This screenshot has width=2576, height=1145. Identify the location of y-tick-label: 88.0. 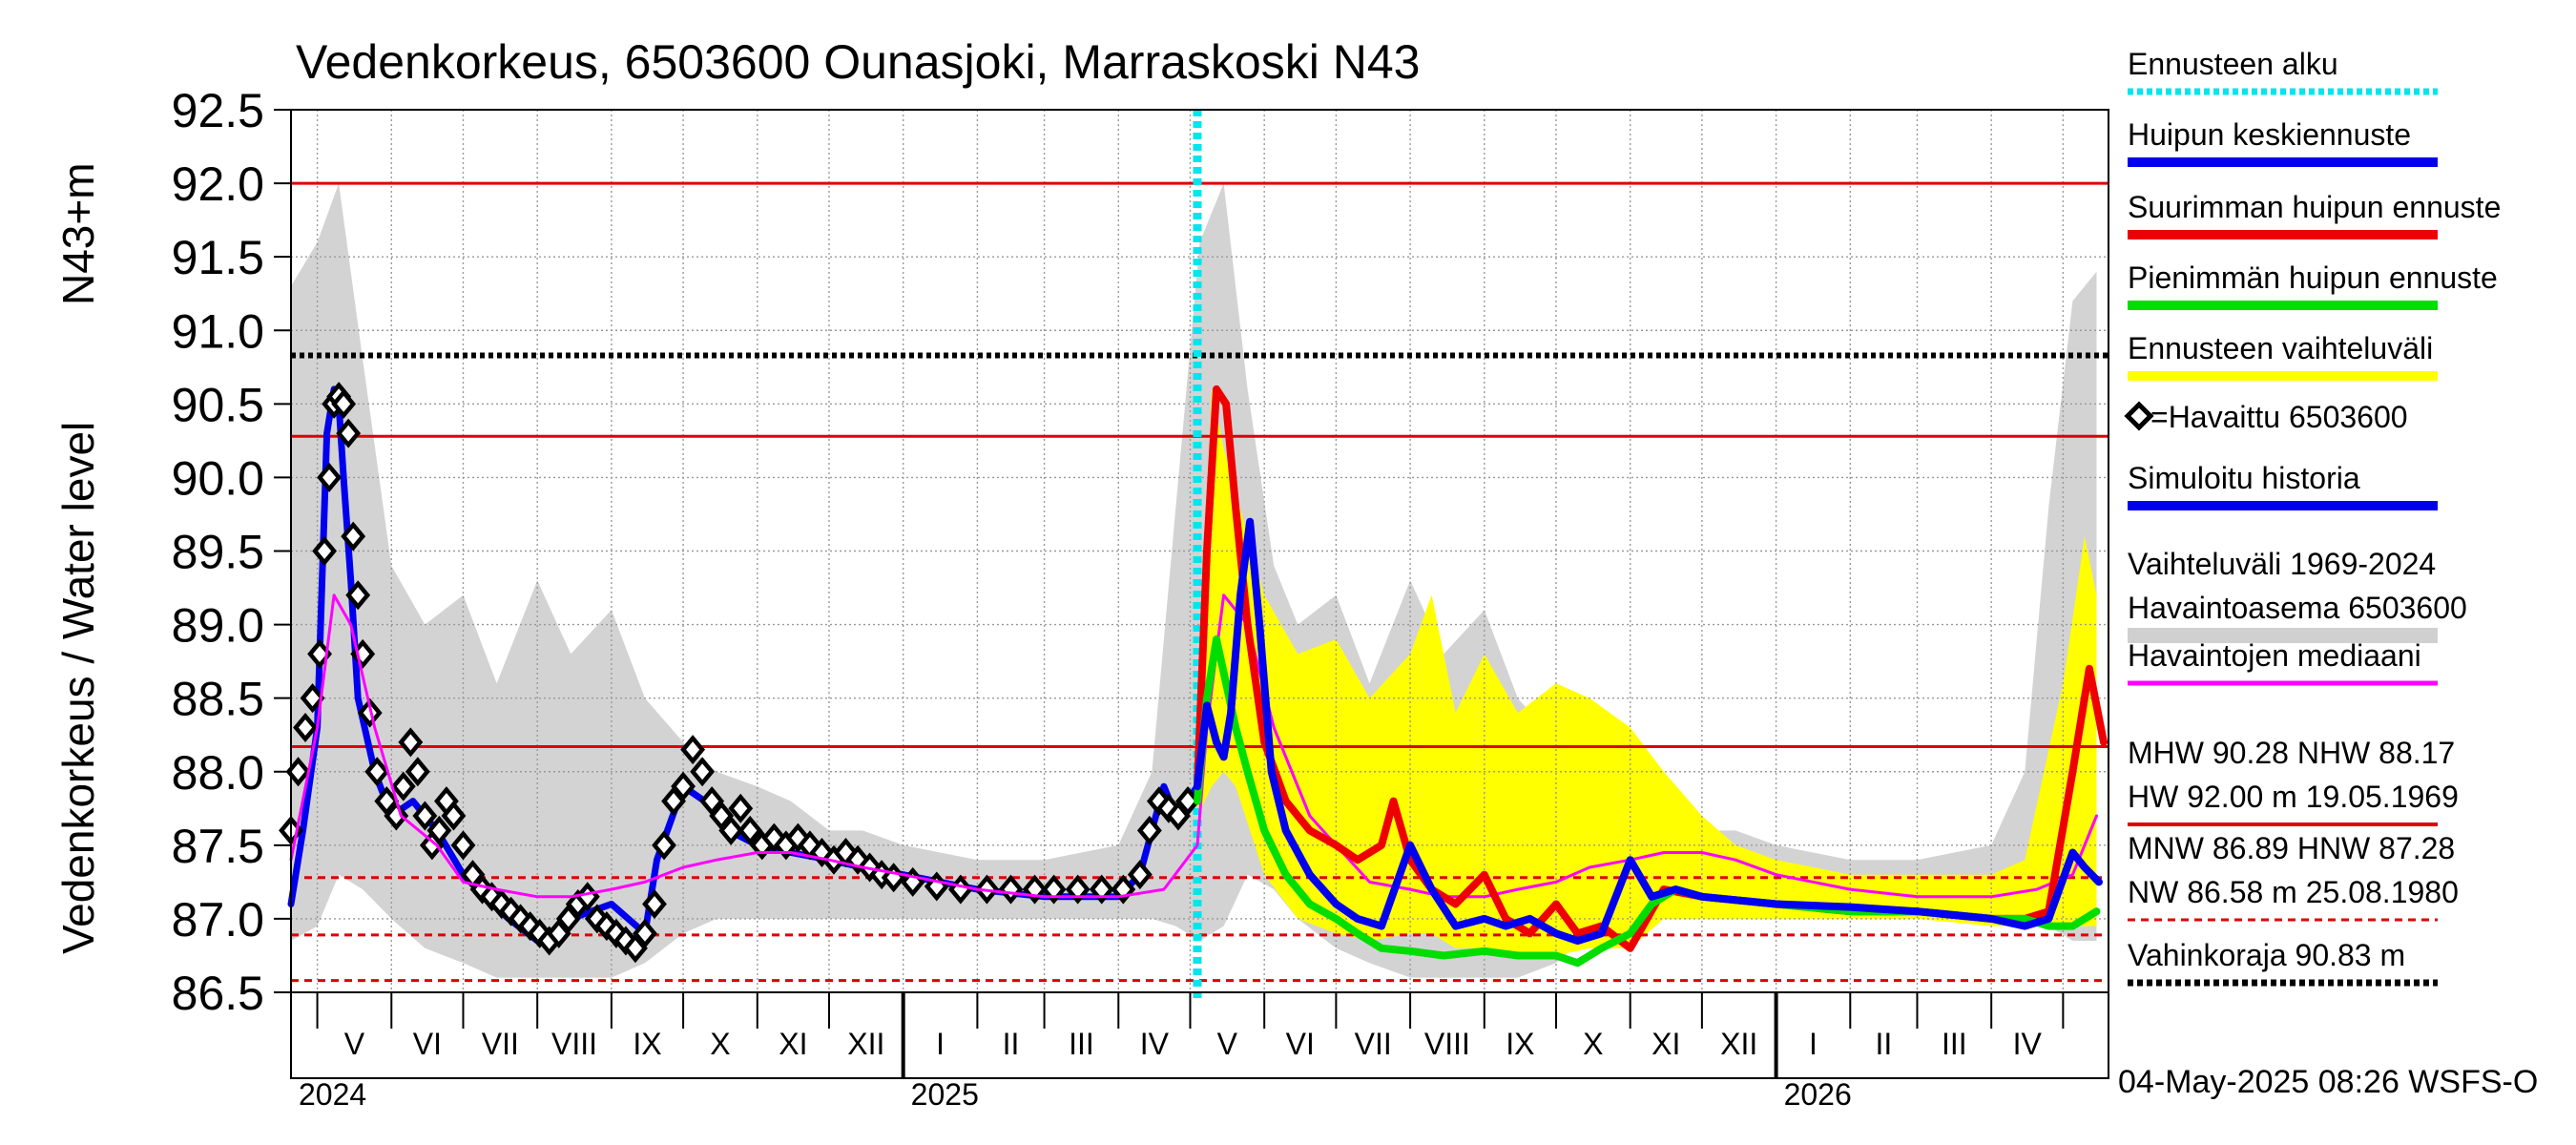
(218, 773).